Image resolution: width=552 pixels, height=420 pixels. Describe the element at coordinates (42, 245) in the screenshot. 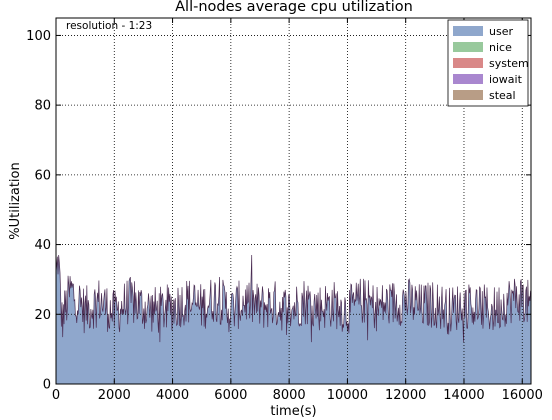

I see `y-tick-label: 40` at that location.